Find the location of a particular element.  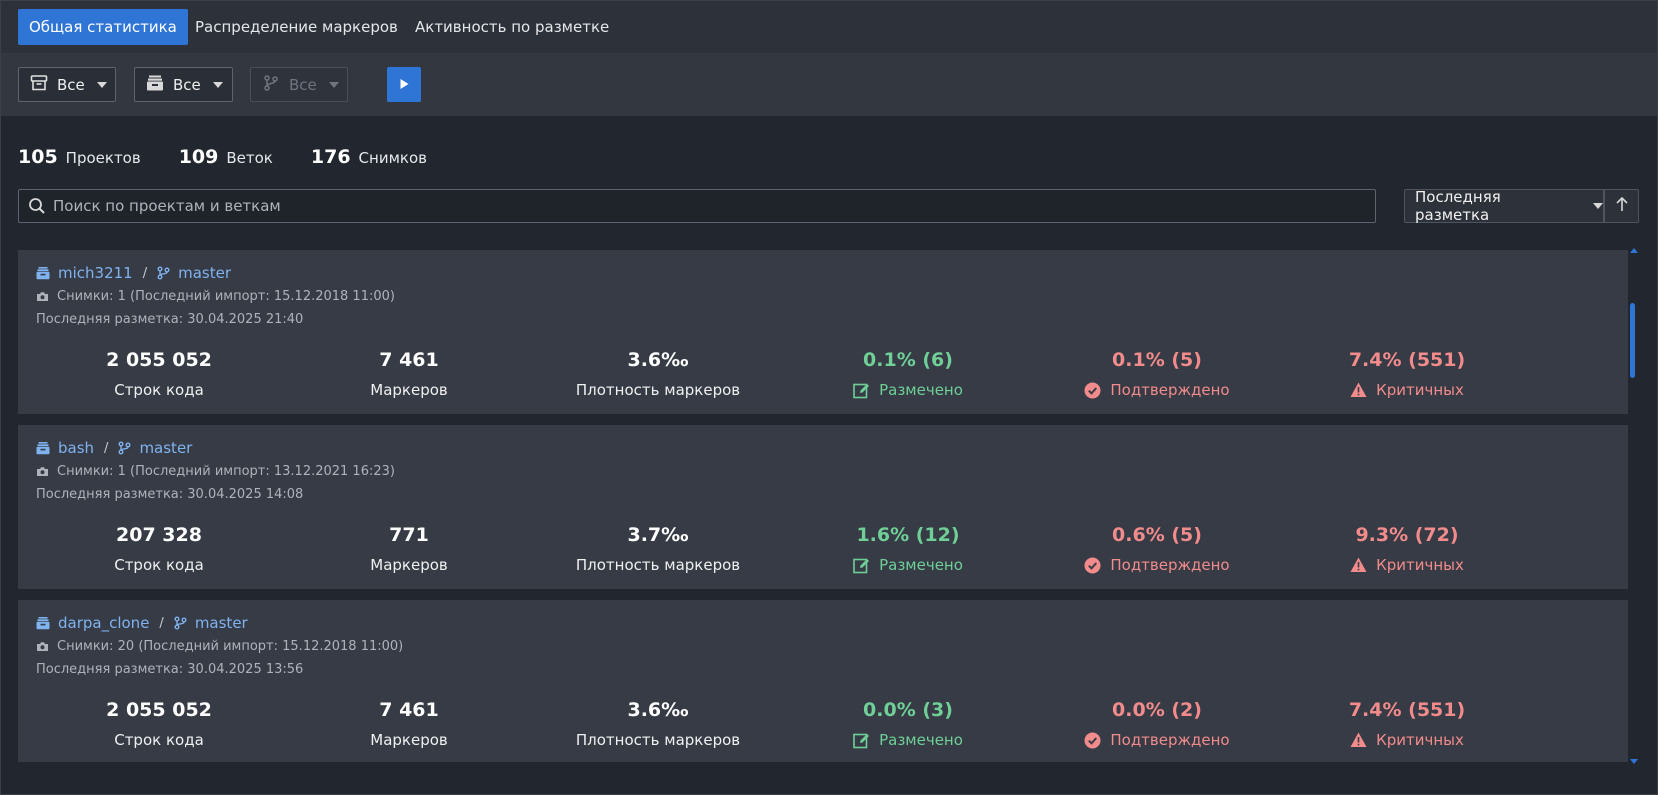

density-value: 3.7‰ is located at coordinates (658, 535).